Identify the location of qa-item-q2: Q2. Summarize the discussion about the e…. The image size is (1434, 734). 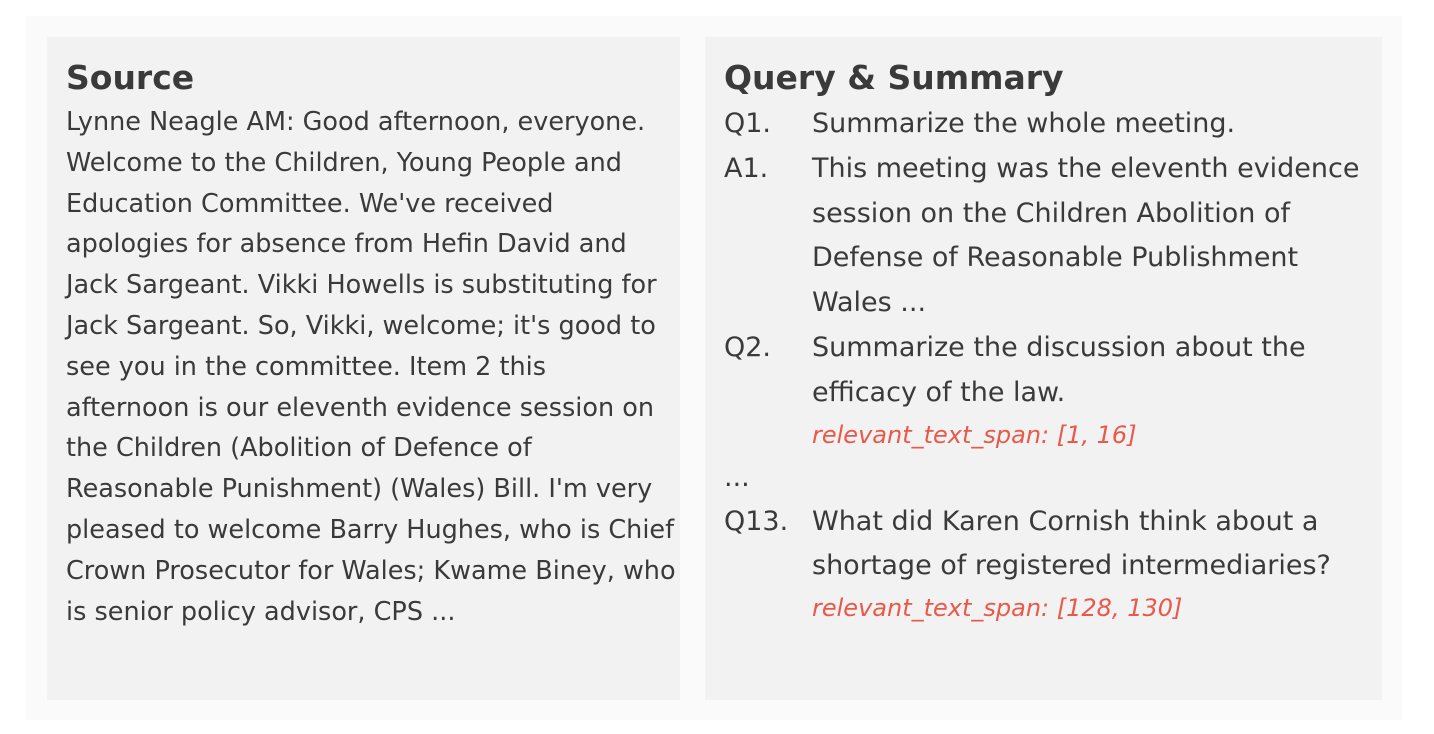
(1053, 391).